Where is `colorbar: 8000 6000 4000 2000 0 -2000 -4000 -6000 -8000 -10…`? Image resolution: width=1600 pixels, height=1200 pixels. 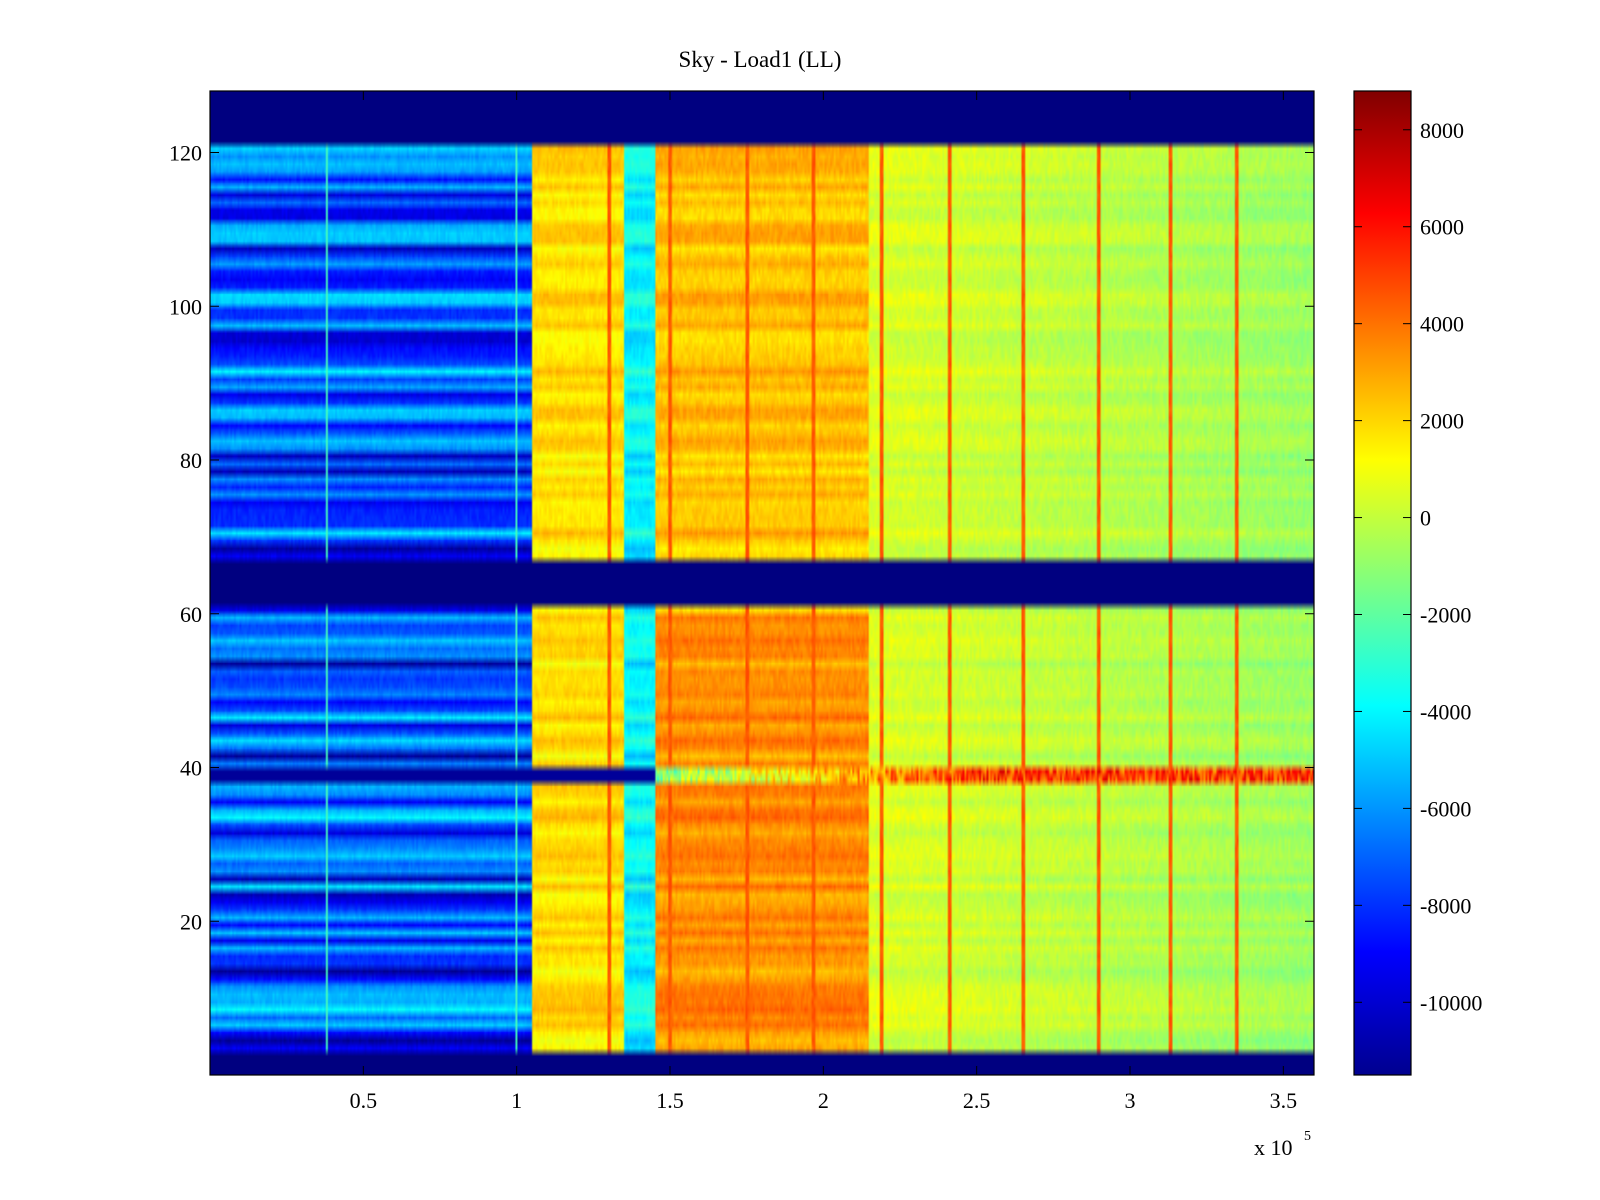 colorbar: 8000 6000 4000 2000 0 -2000 -4000 -6000 -8000 -10… is located at coordinates (1417, 583).